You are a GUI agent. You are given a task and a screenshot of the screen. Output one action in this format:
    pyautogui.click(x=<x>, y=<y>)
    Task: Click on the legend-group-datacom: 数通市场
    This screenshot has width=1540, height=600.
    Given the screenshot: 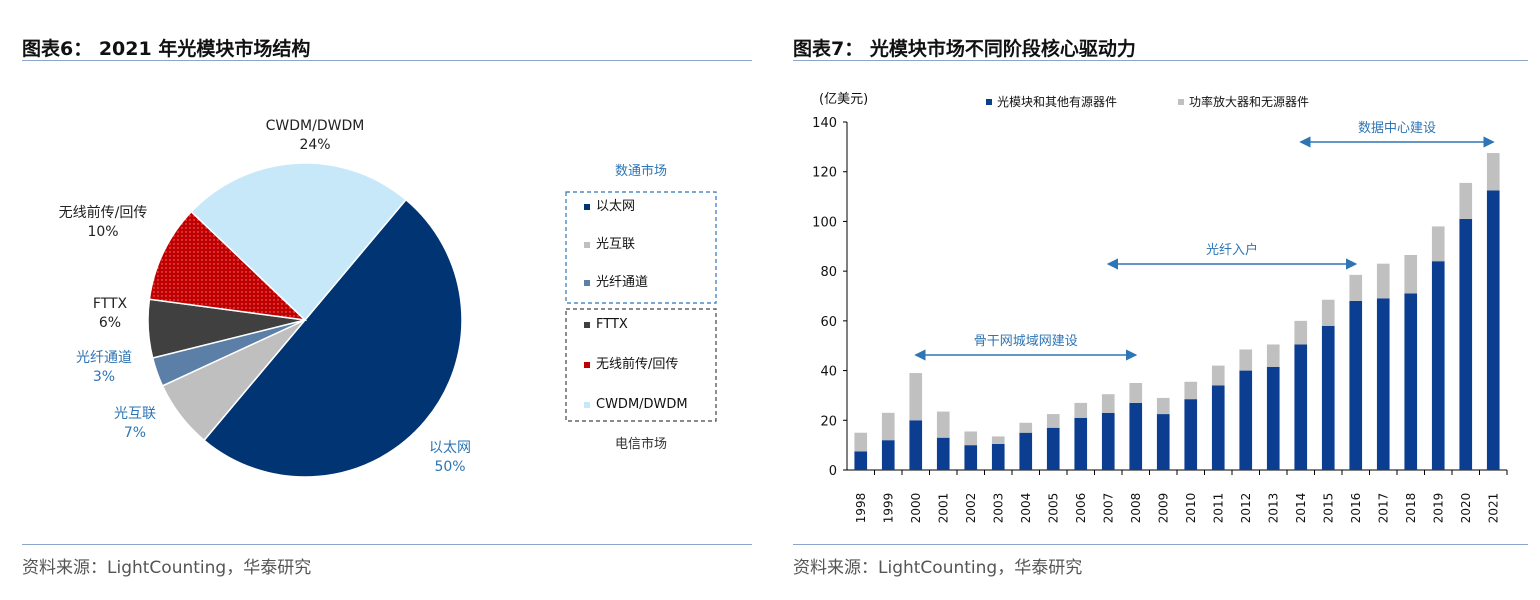 What is the action you would take?
    pyautogui.click(x=641, y=171)
    